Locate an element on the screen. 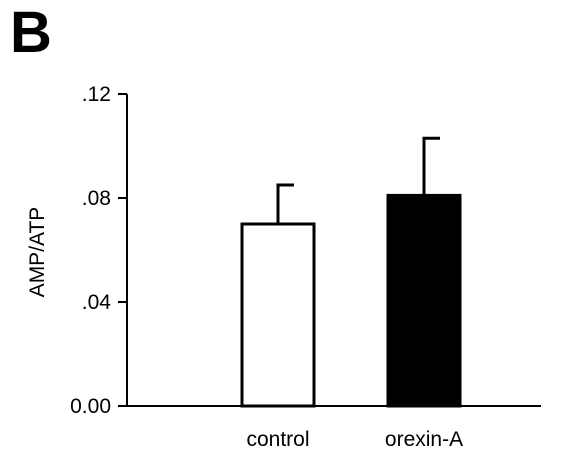 The width and height of the screenshot is (566, 452). y-tick-label: .12 is located at coordinates (96, 94).